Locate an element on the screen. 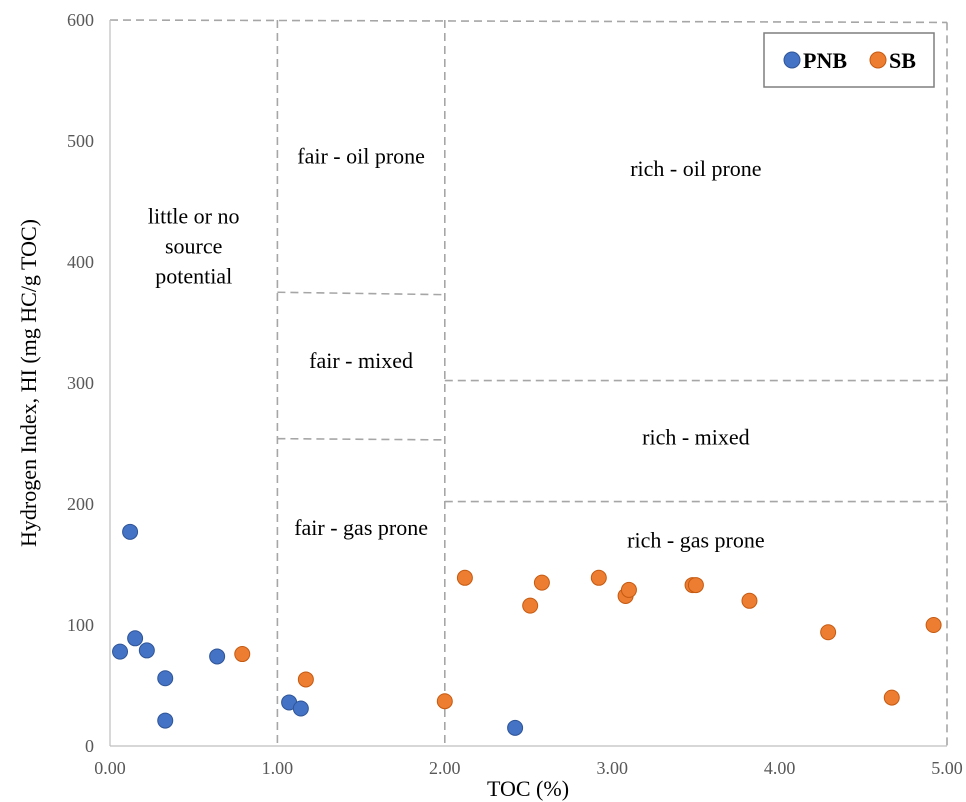  region-label: source is located at coordinates (193, 245).